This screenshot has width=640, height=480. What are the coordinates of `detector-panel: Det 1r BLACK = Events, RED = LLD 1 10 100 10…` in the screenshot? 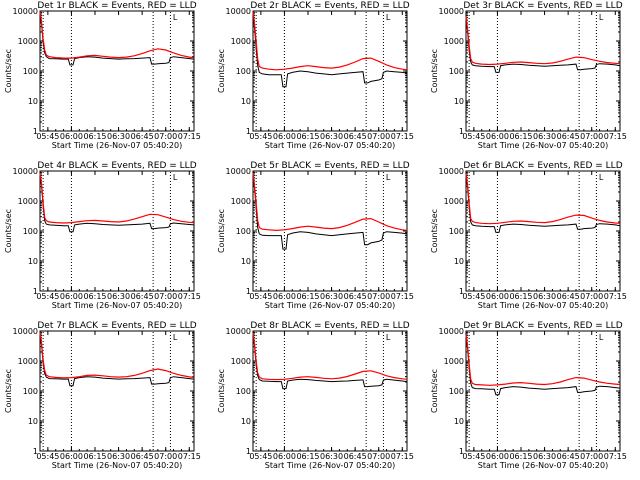 It's located at (102, 75).